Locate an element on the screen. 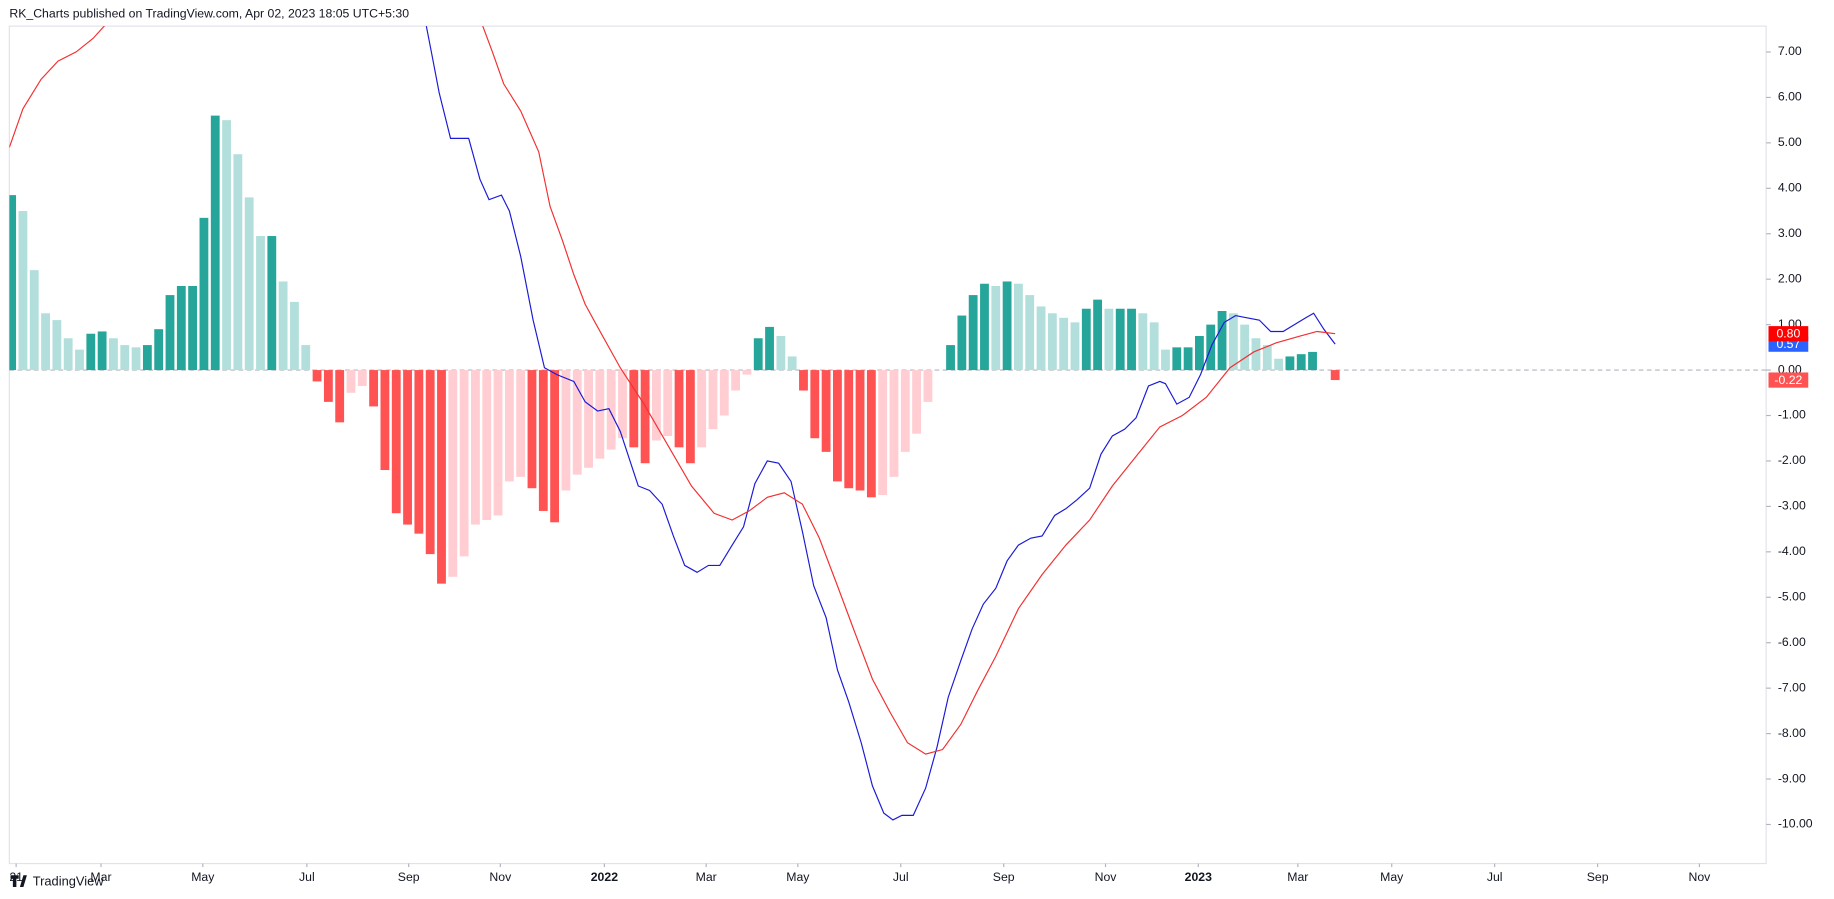 The width and height of the screenshot is (1834, 899). y-tick-label: -2.00 is located at coordinates (1792, 460).